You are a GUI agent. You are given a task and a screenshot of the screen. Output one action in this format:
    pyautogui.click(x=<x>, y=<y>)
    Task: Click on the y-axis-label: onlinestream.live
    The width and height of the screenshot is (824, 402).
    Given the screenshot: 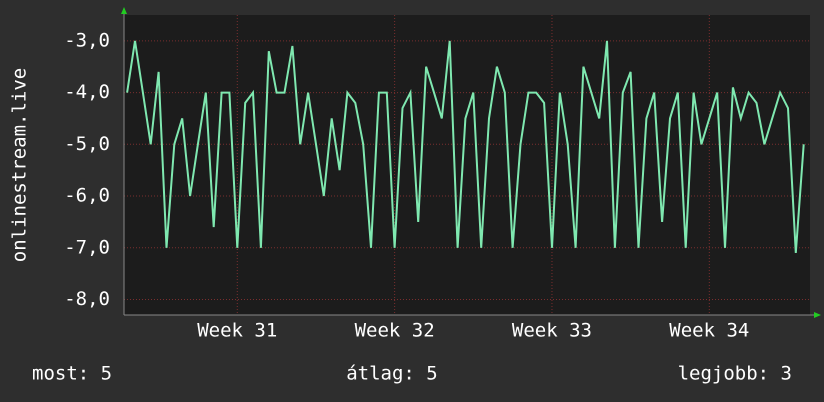 What is the action you would take?
    pyautogui.click(x=20, y=165)
    